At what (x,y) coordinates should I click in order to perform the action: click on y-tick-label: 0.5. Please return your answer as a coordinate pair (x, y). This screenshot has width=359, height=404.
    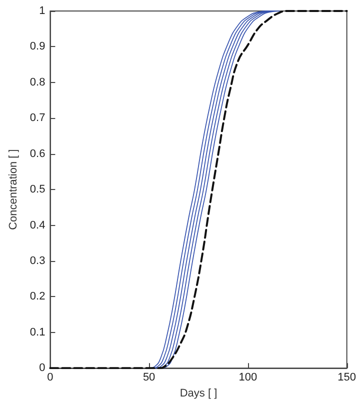
    Looking at the image, I should click on (38, 190).